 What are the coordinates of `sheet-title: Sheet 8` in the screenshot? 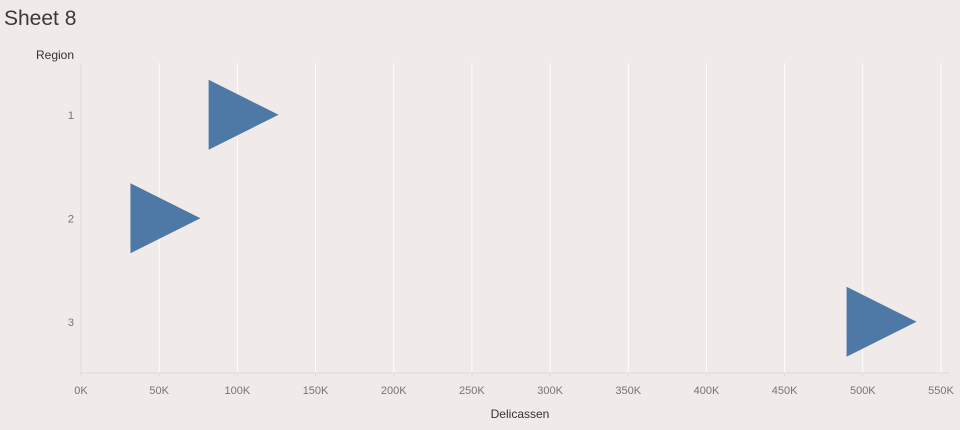 It's located at (40, 18).